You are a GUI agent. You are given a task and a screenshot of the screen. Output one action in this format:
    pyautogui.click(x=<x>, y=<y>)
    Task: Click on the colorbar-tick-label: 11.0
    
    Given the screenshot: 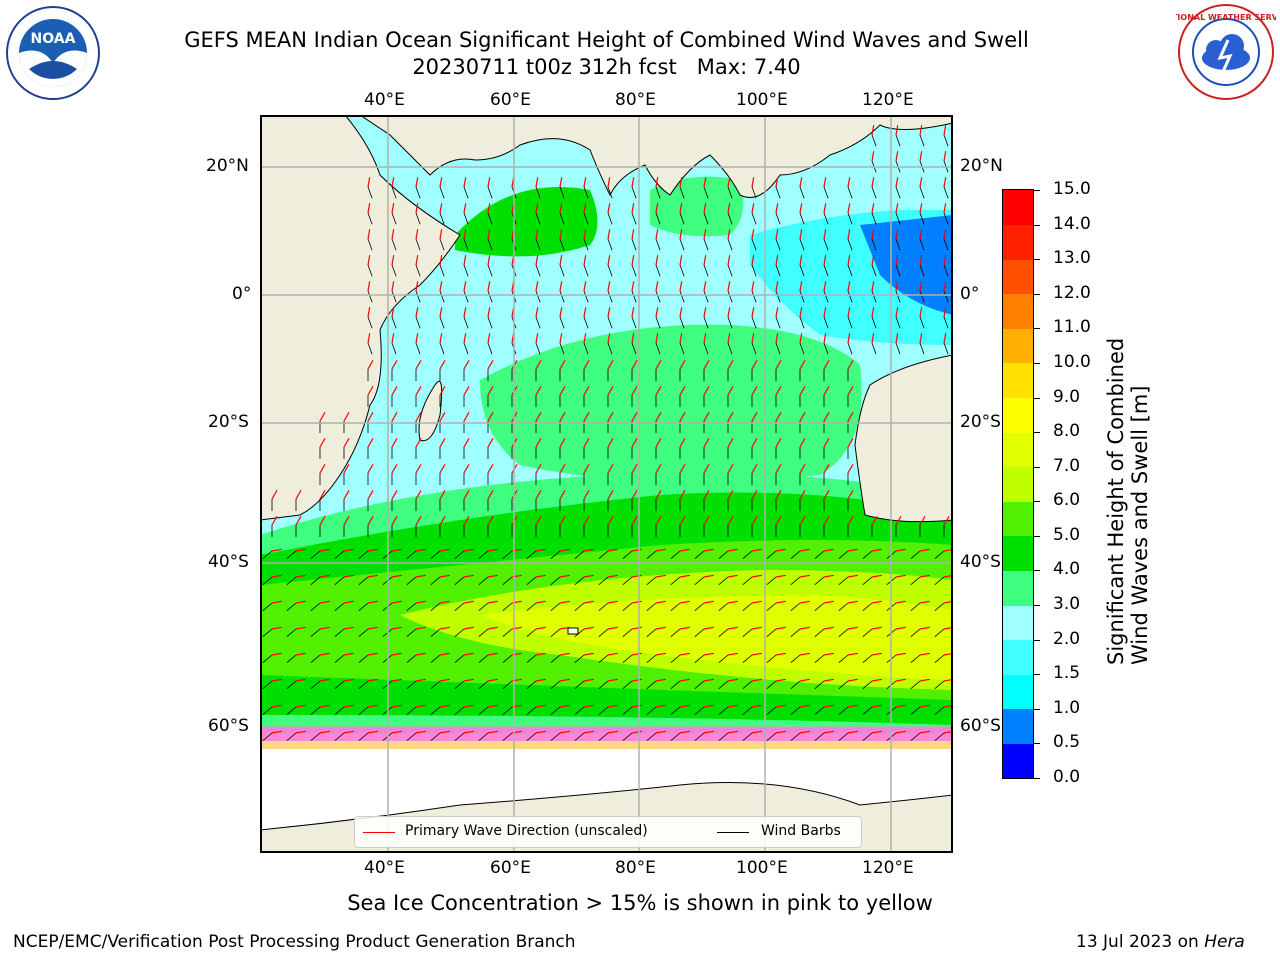 What is the action you would take?
    pyautogui.click(x=1072, y=327)
    